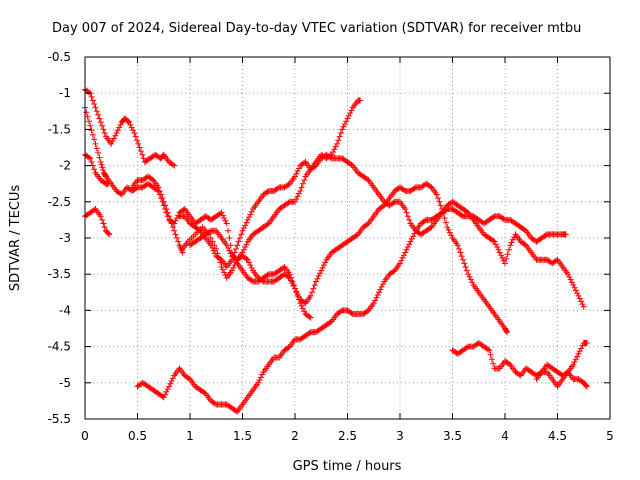 Image resolution: width=640 pixels, height=480 pixels. What do you see at coordinates (505, 436) in the screenshot?
I see `x-tick-label: 4` at bounding box center [505, 436].